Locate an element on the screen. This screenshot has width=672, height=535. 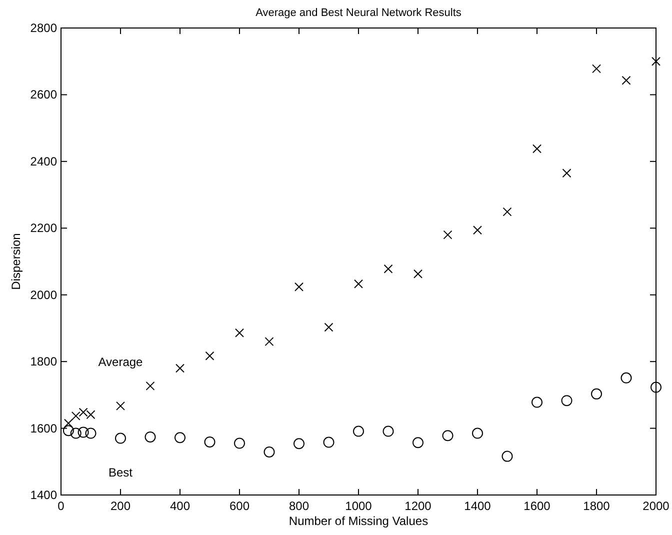
series-label: Average is located at coordinates (121, 361).